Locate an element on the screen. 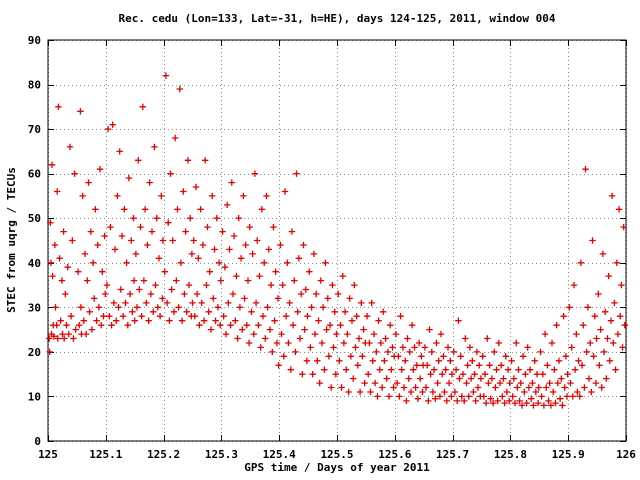  y-tick-label: 90 is located at coordinates (34, 40).